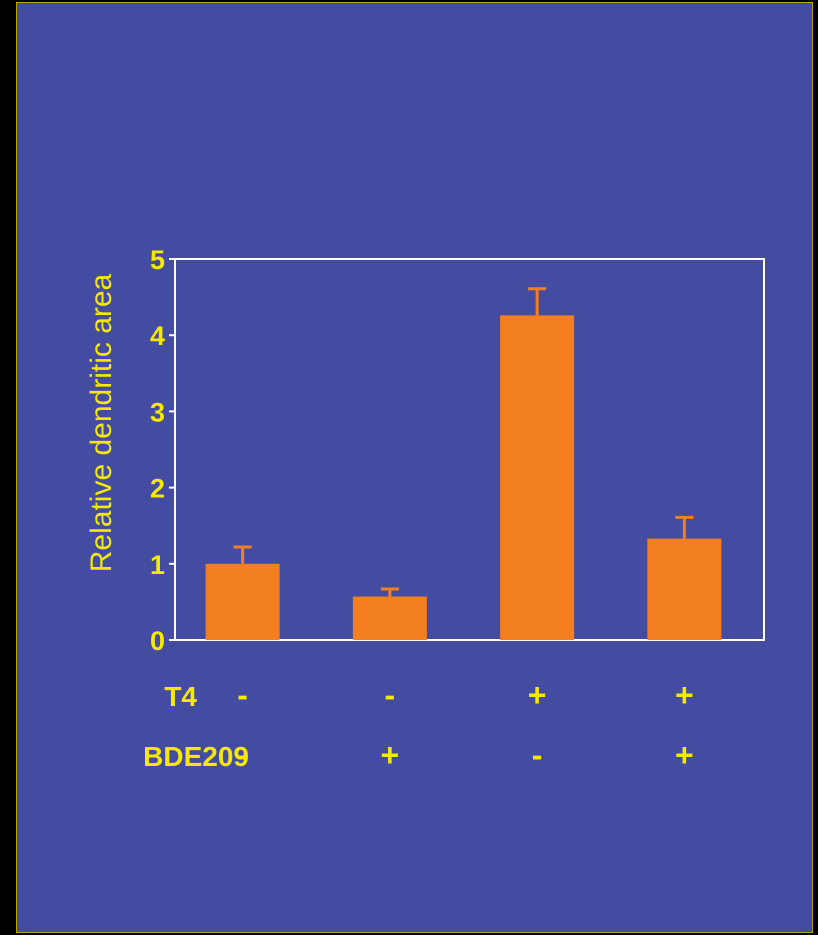  I want to click on y-tick-label: 0, so click(157, 641).